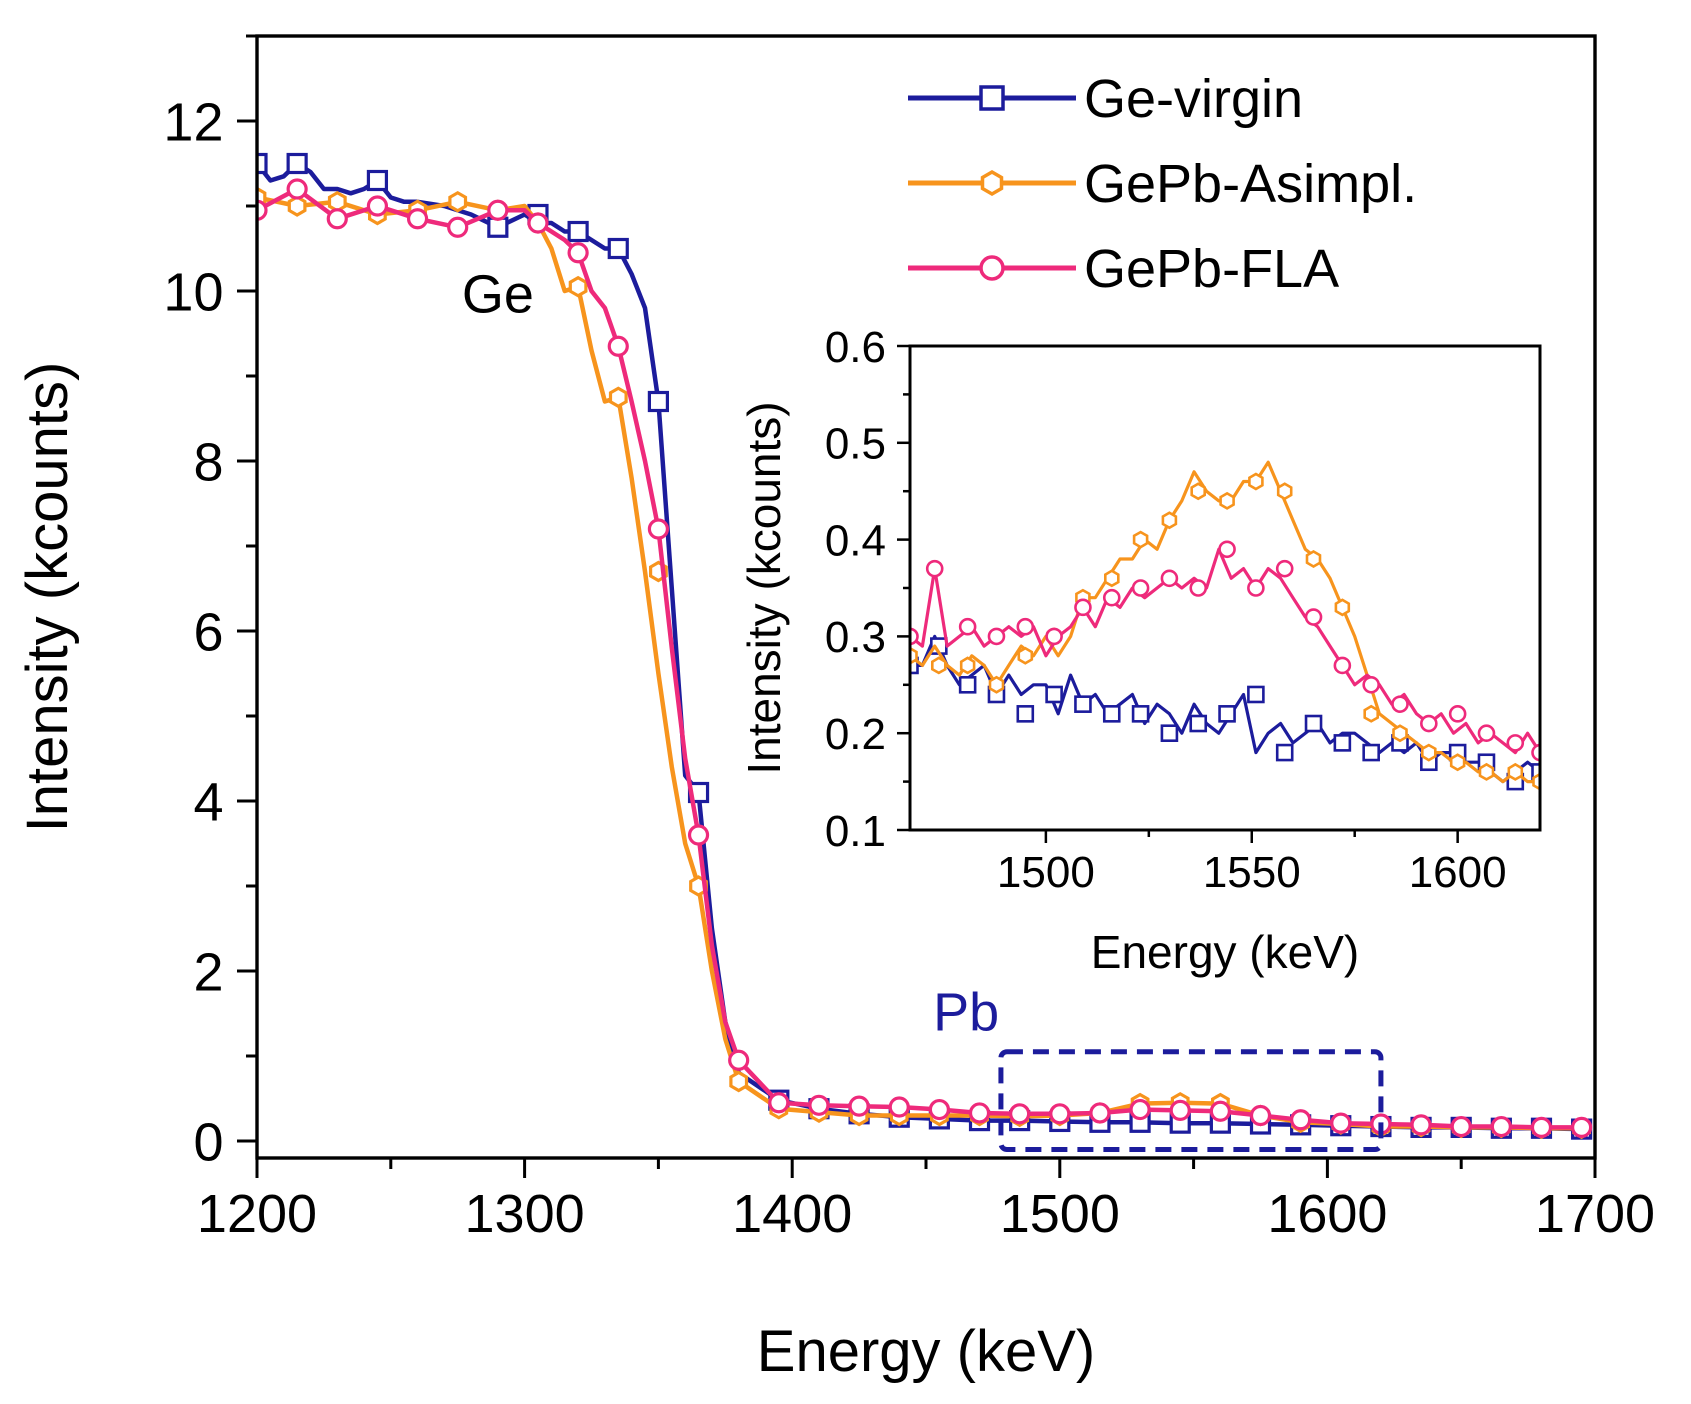 The width and height of the screenshot is (1691, 1404). Describe the element at coordinates (855, 831) in the screenshot. I see `inset-y-tick-label: 0.1` at that location.